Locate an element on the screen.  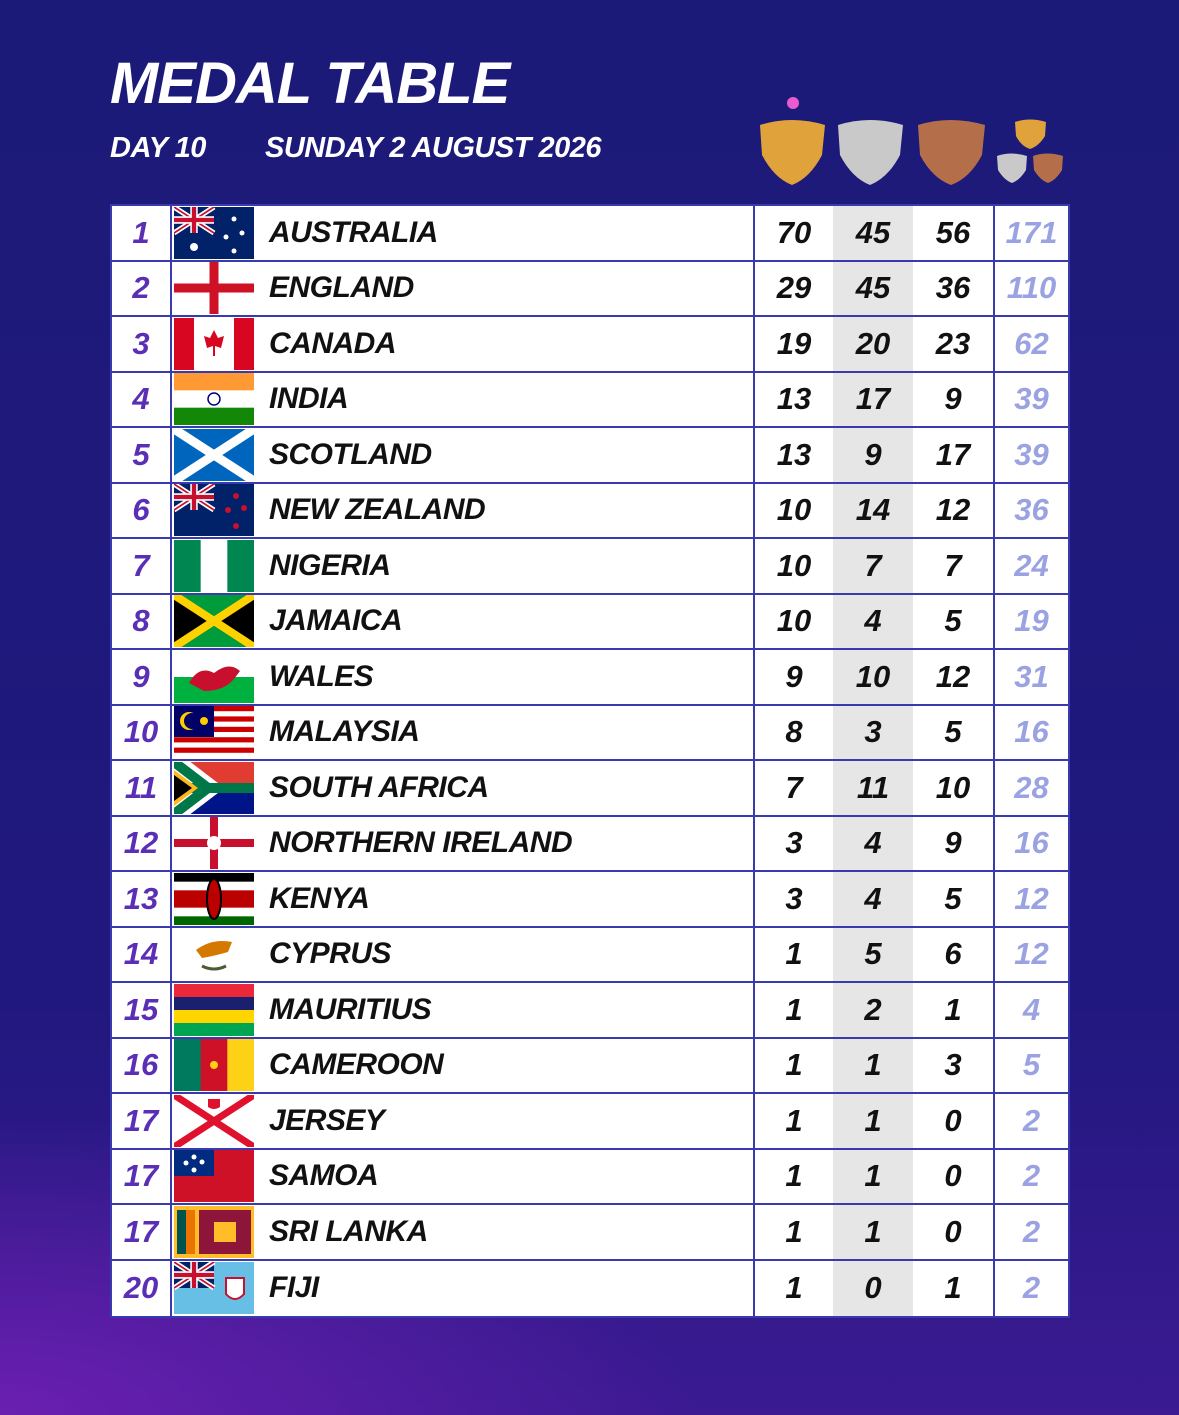
country: SOUTH AFRICA is located at coordinates (379, 787).